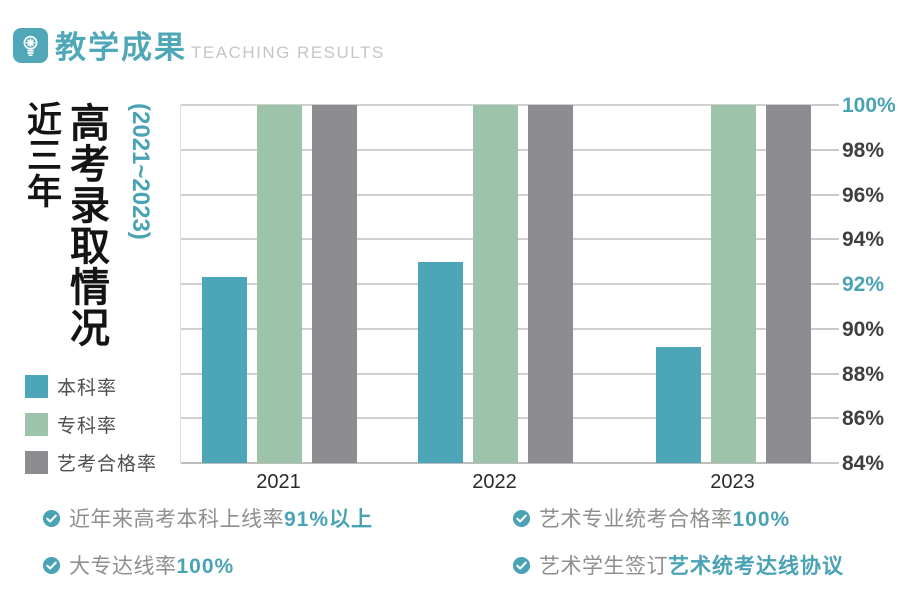 This screenshot has height=610, width=901. What do you see at coordinates (863, 419) in the screenshot?
I see `y-axis-label-86%: 86%` at bounding box center [863, 419].